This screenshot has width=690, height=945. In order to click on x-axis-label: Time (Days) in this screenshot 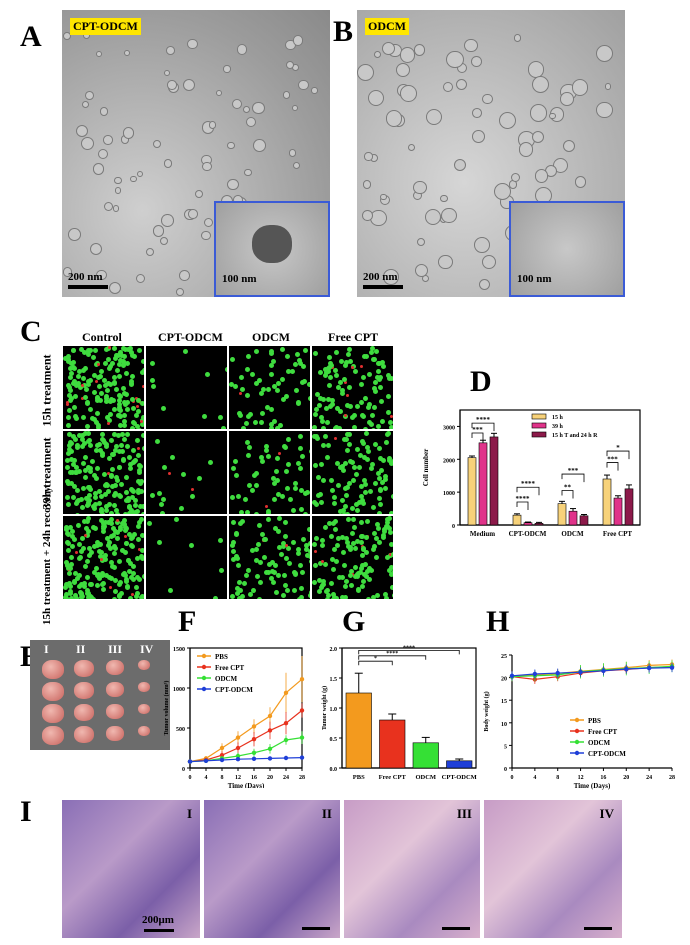, I will do `click(592, 786)`.